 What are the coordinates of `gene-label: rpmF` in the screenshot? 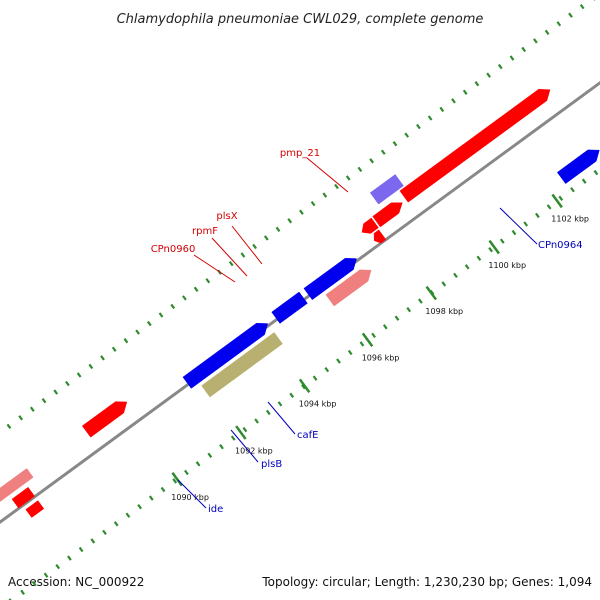 It's located at (205, 231).